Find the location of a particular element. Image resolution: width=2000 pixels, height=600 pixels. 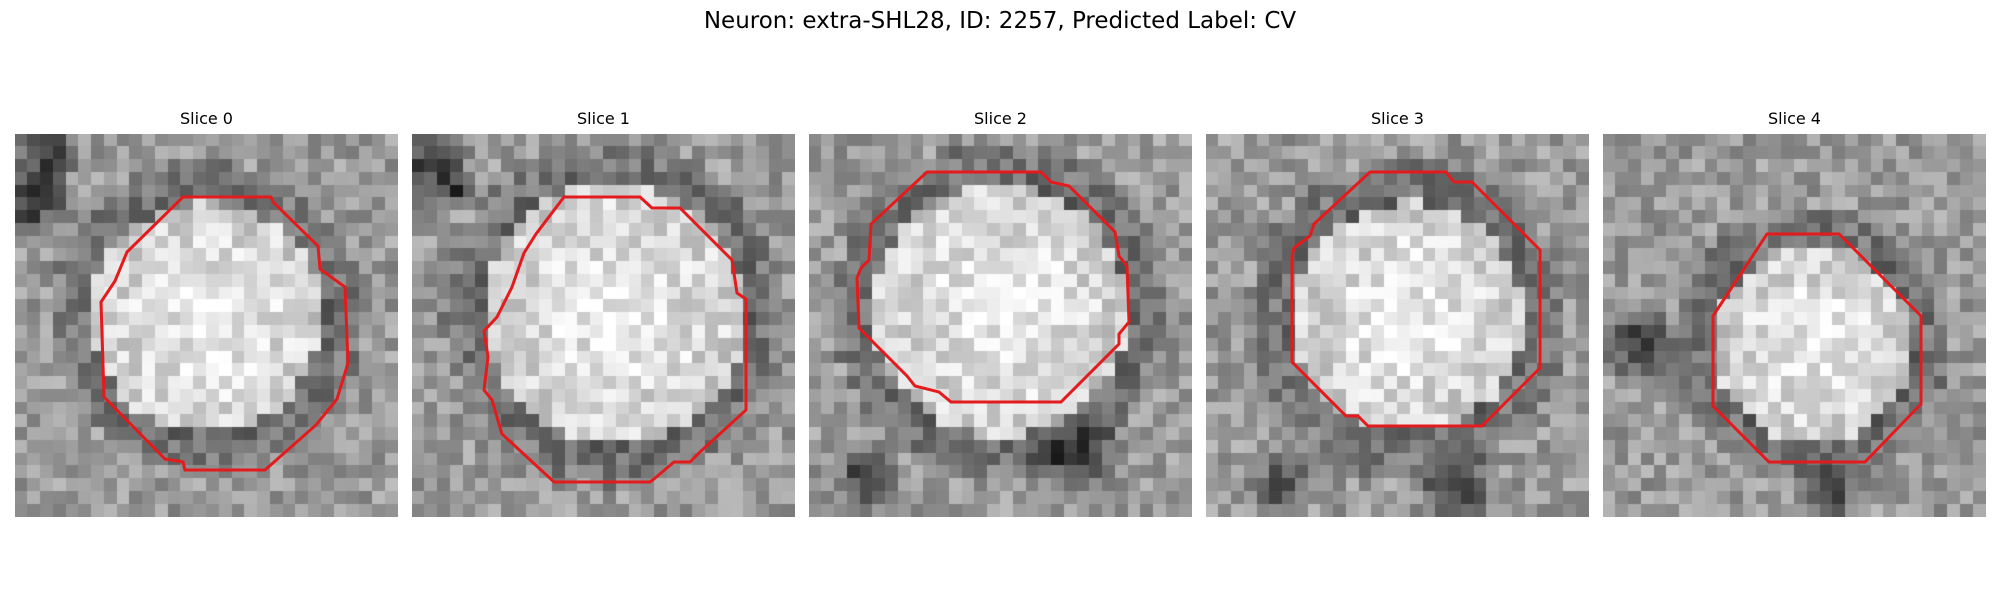

slice-panel-1: Slice 1 is located at coordinates (603, 312).